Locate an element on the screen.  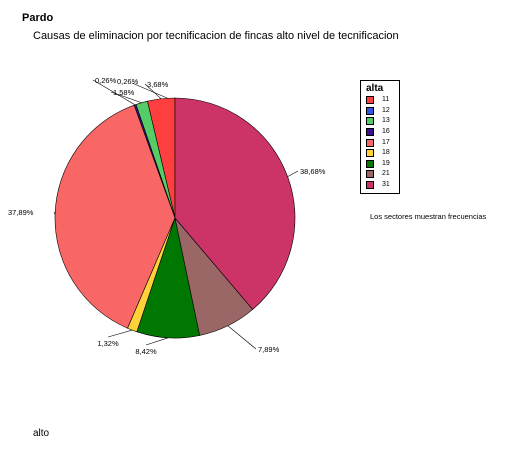
legend-item-31: 31 is located at coordinates (380, 185).